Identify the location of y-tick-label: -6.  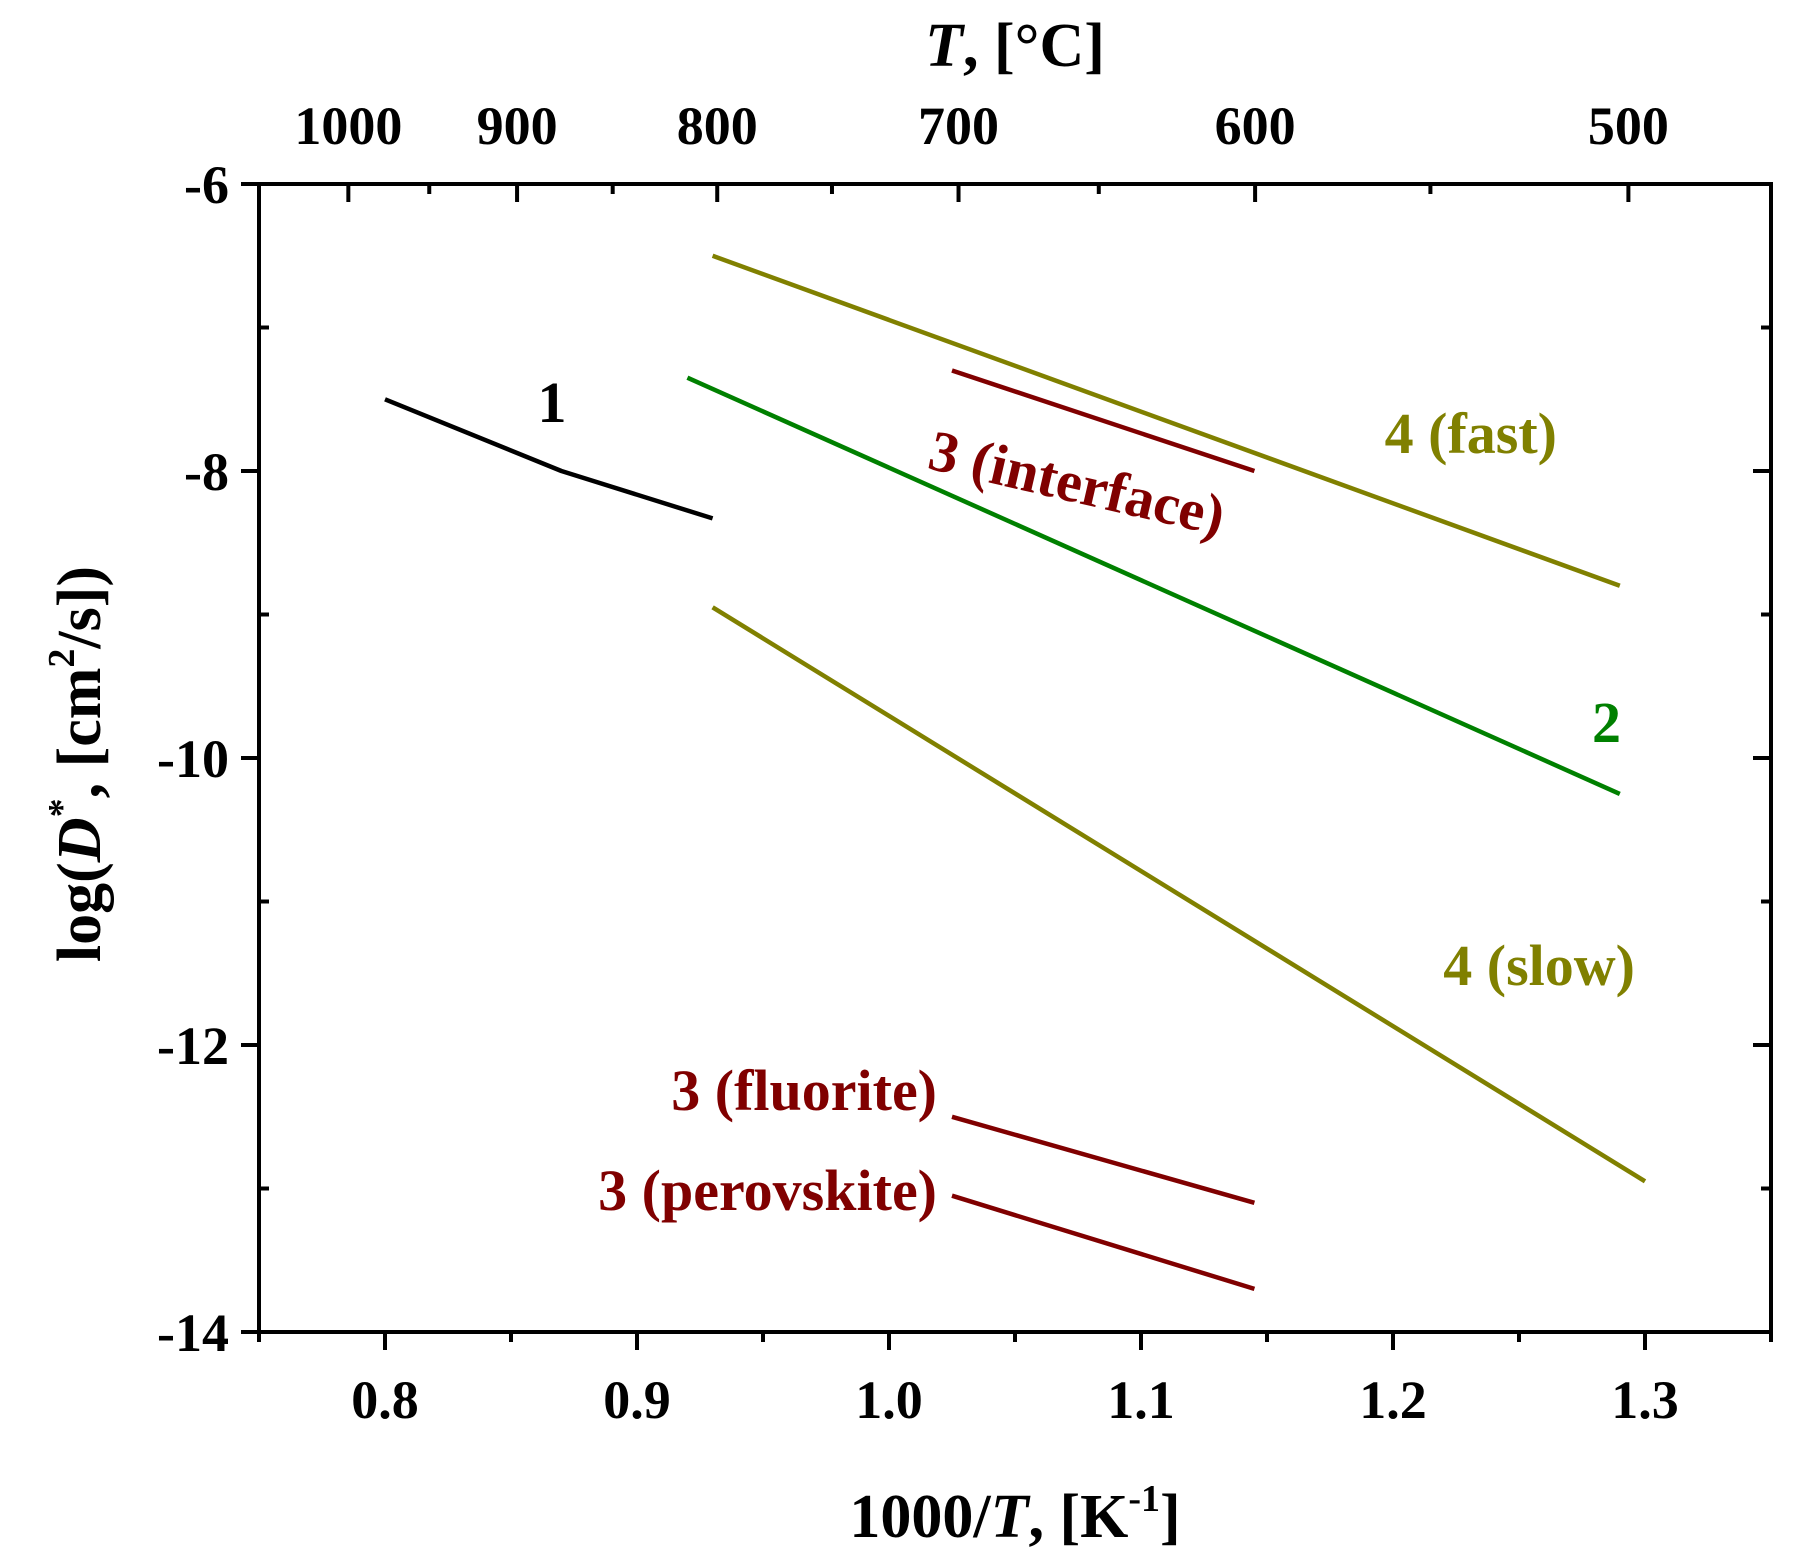
(206, 185).